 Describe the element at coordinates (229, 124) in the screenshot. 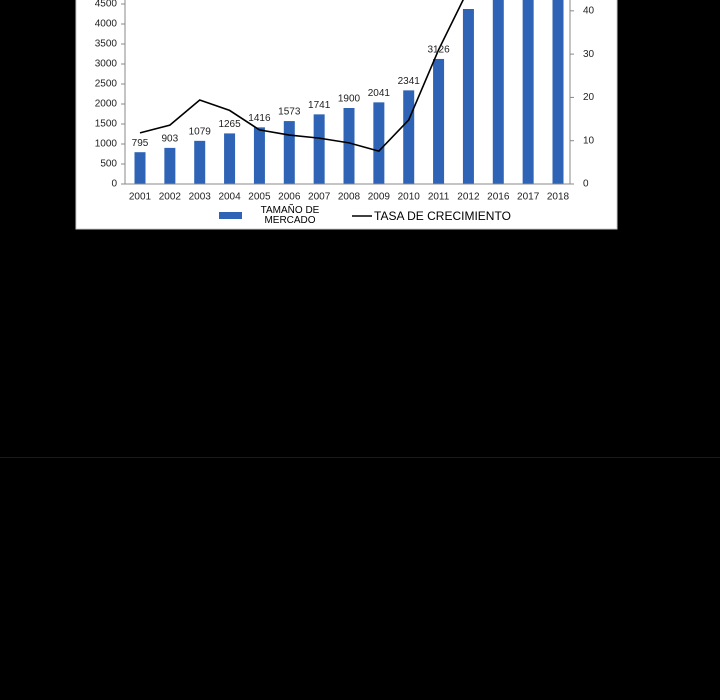

I see `data-label: 1265` at that location.